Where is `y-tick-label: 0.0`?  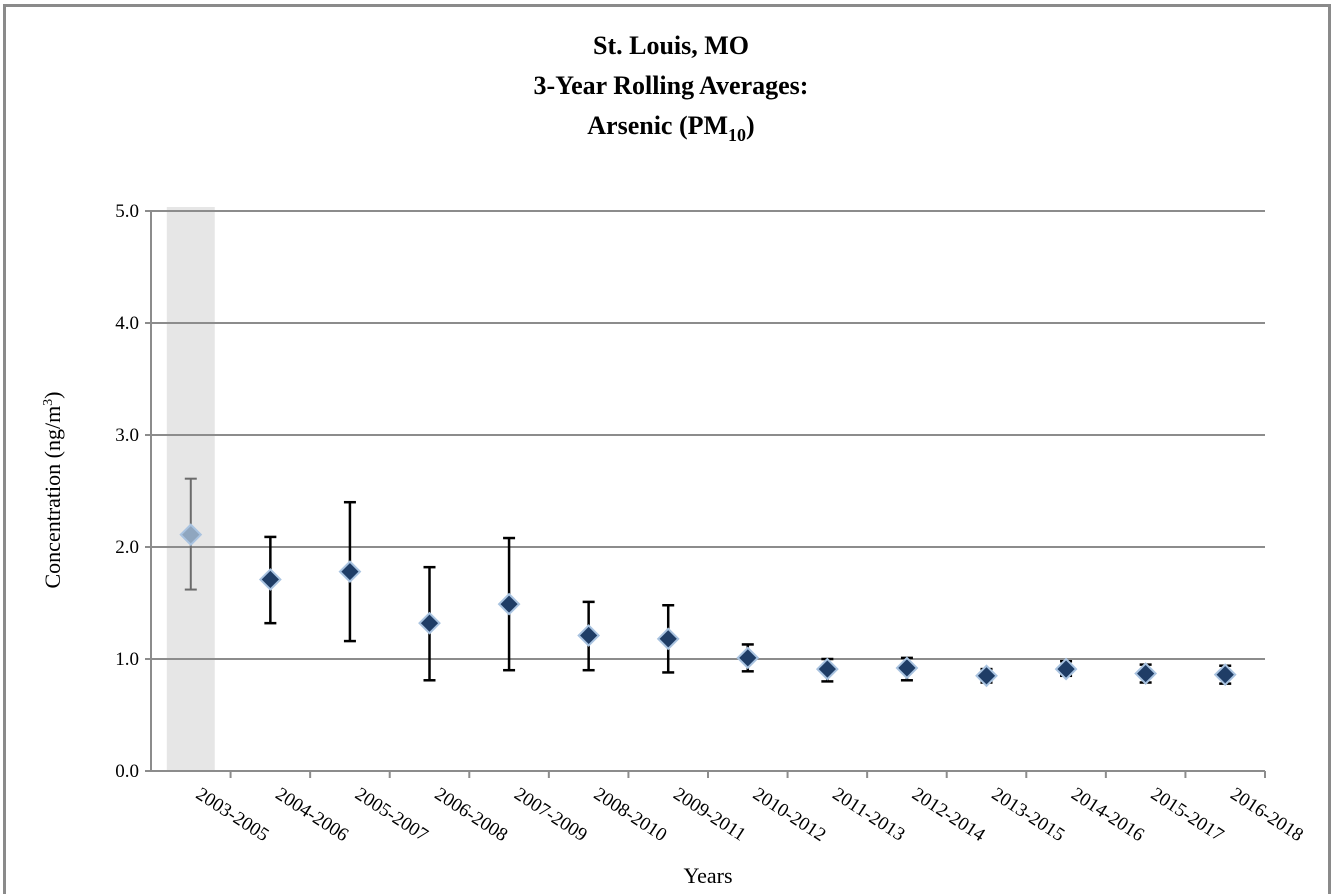
y-tick-label: 0.0 is located at coordinates (127, 771).